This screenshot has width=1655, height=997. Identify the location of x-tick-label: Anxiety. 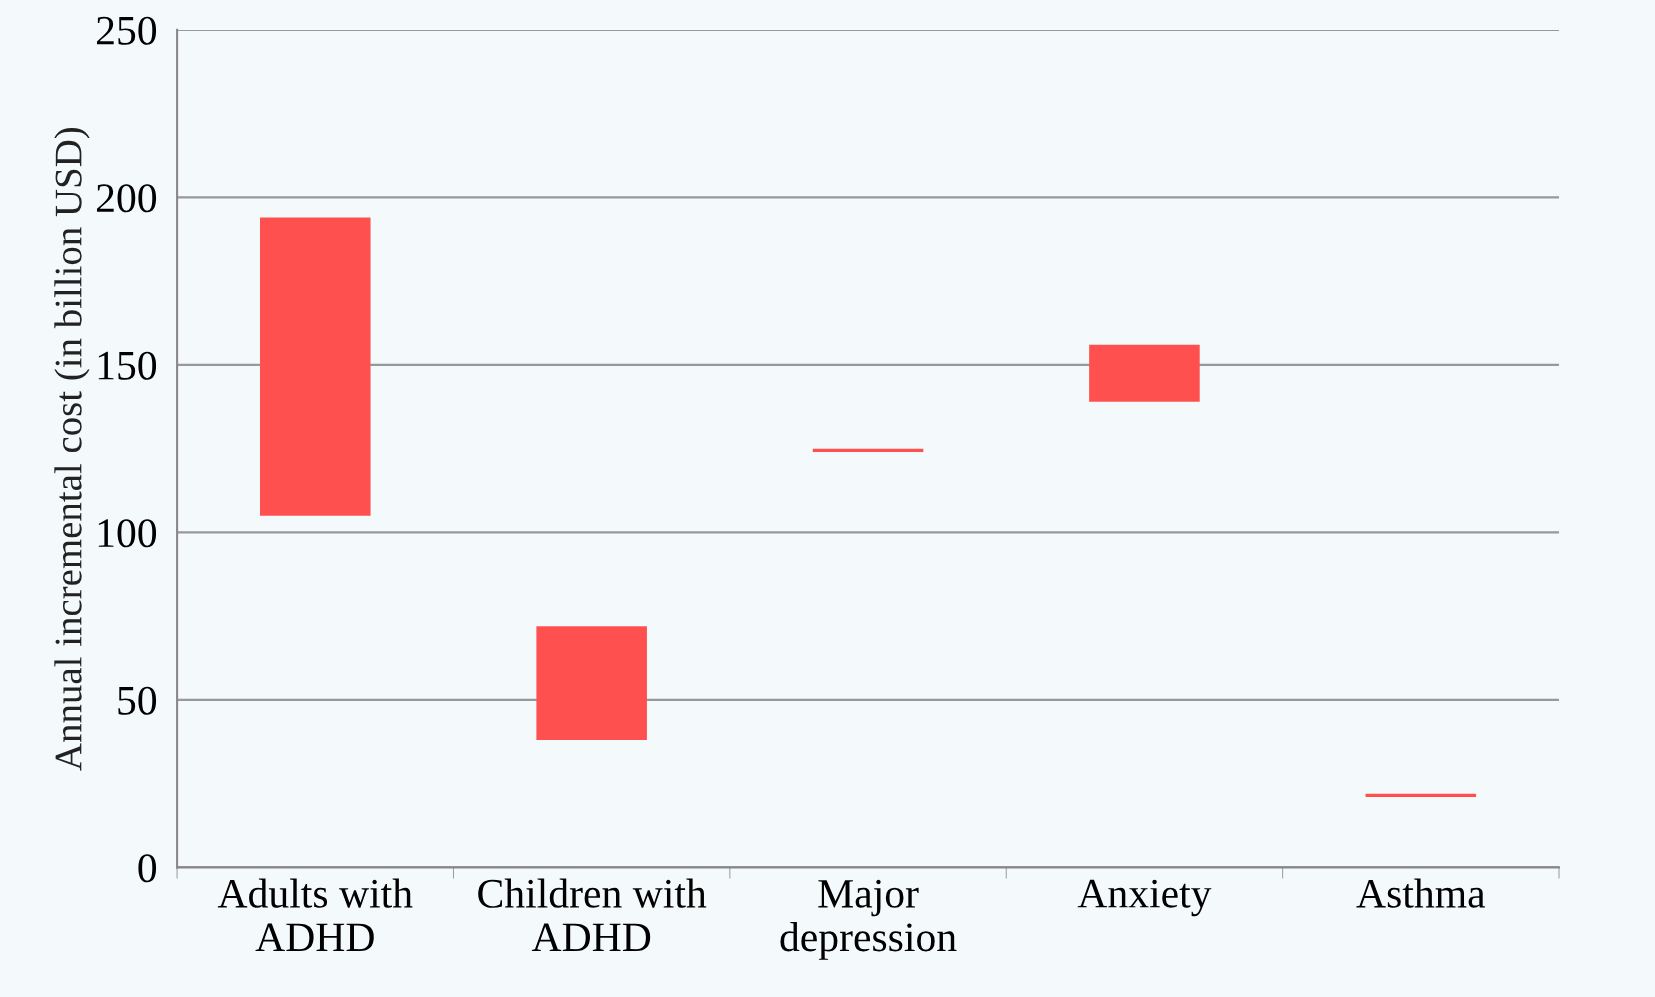
(1144, 898).